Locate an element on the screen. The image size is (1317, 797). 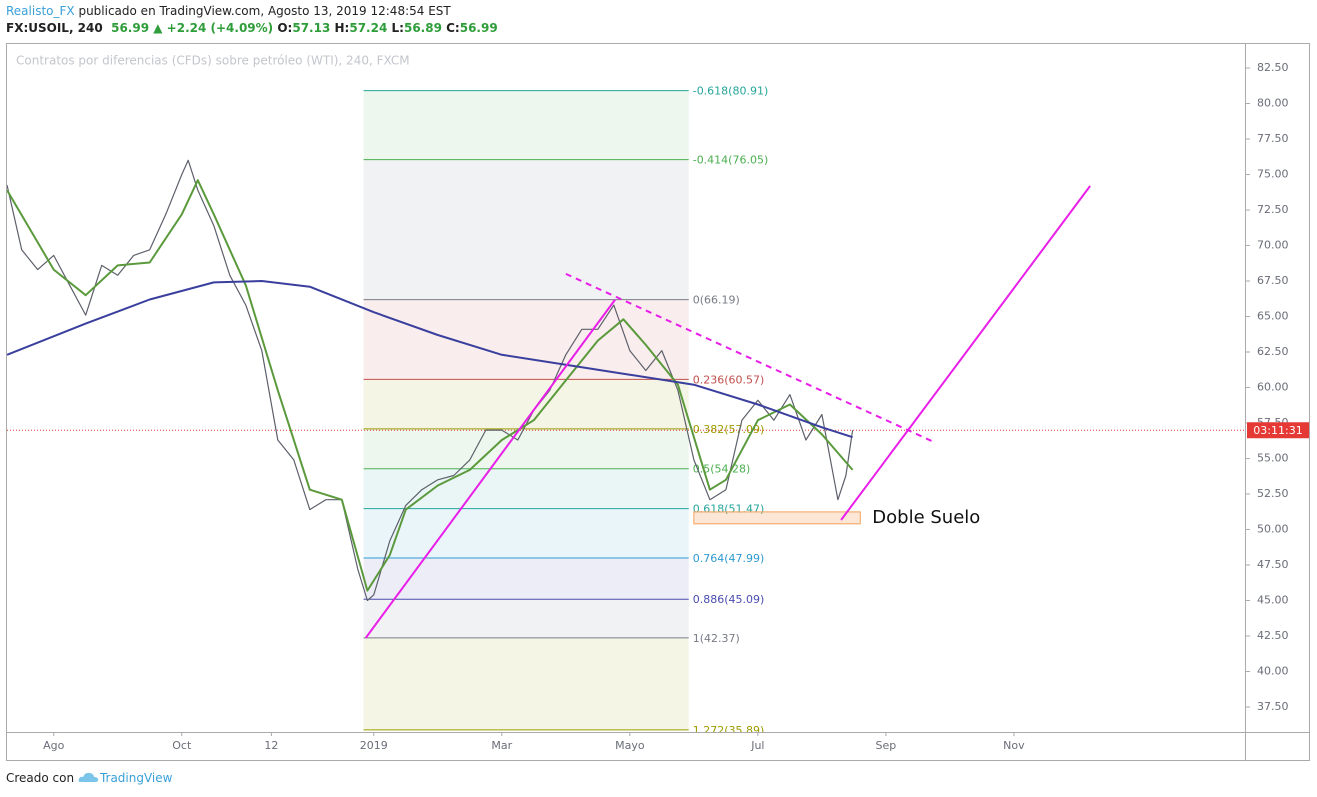
y-tick-label: 52.50 is located at coordinates (1273, 493).